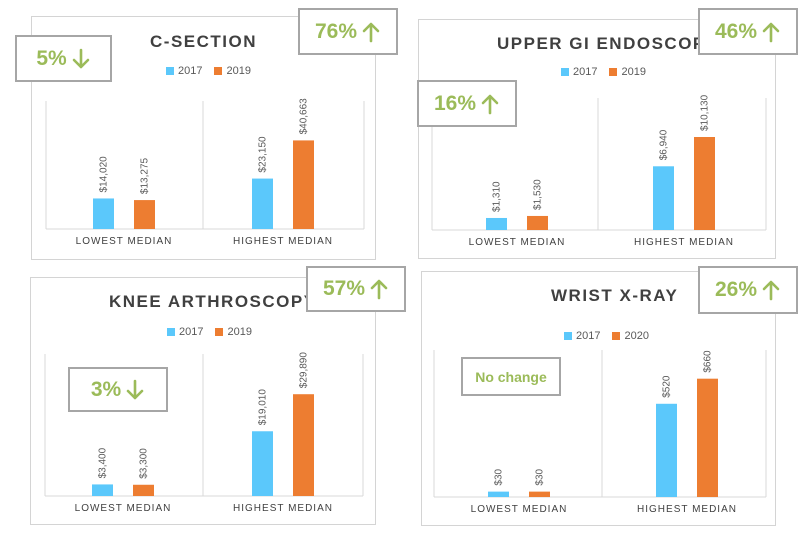  What do you see at coordinates (51, 58) in the screenshot?
I see `change-value: 5%` at bounding box center [51, 58].